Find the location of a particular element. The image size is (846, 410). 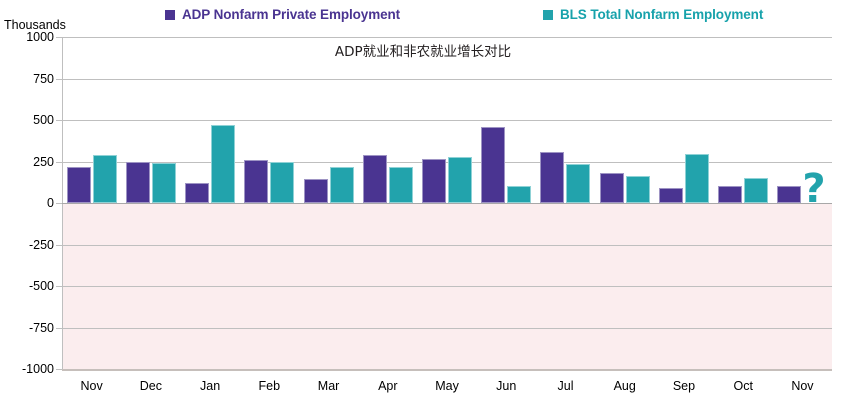

legend-item-adp: ADP Nonfarm Private Employment is located at coordinates (282, 14).